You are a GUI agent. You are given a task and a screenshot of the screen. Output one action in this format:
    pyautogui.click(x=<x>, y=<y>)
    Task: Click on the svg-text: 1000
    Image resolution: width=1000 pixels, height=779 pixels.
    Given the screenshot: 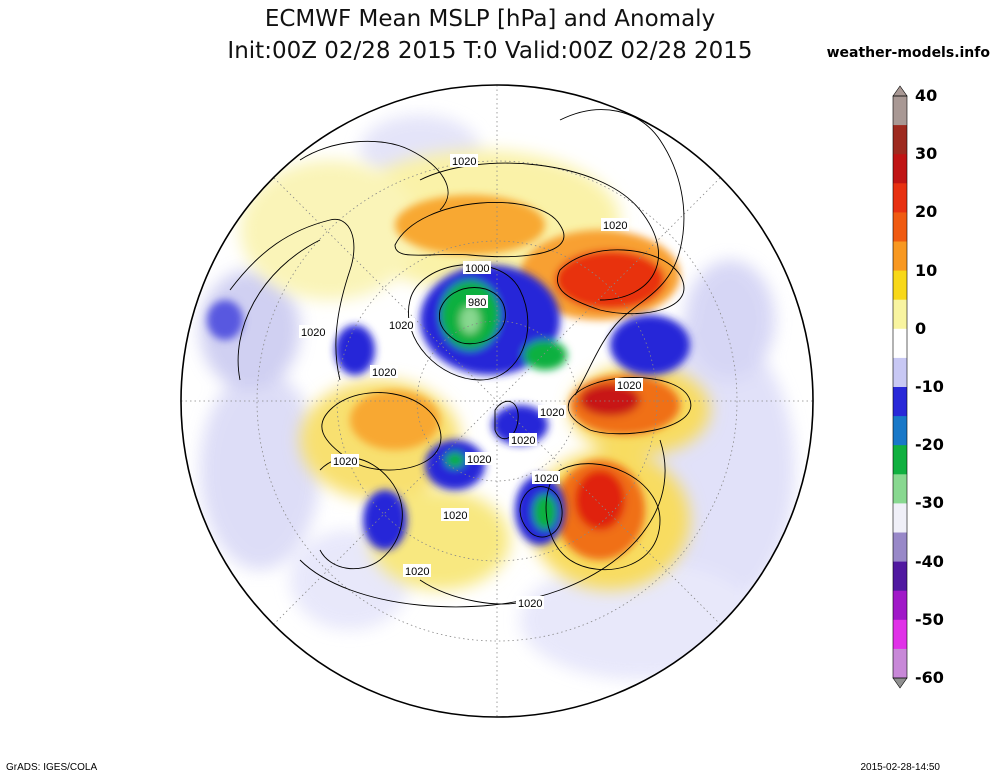 What is the action you would take?
    pyautogui.click(x=477, y=269)
    